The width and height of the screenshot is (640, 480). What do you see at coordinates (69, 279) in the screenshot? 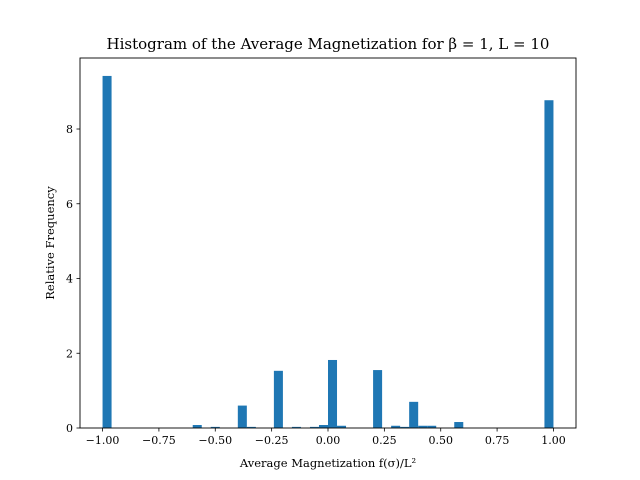
I see `y-tick-label: 4` at bounding box center [69, 279].